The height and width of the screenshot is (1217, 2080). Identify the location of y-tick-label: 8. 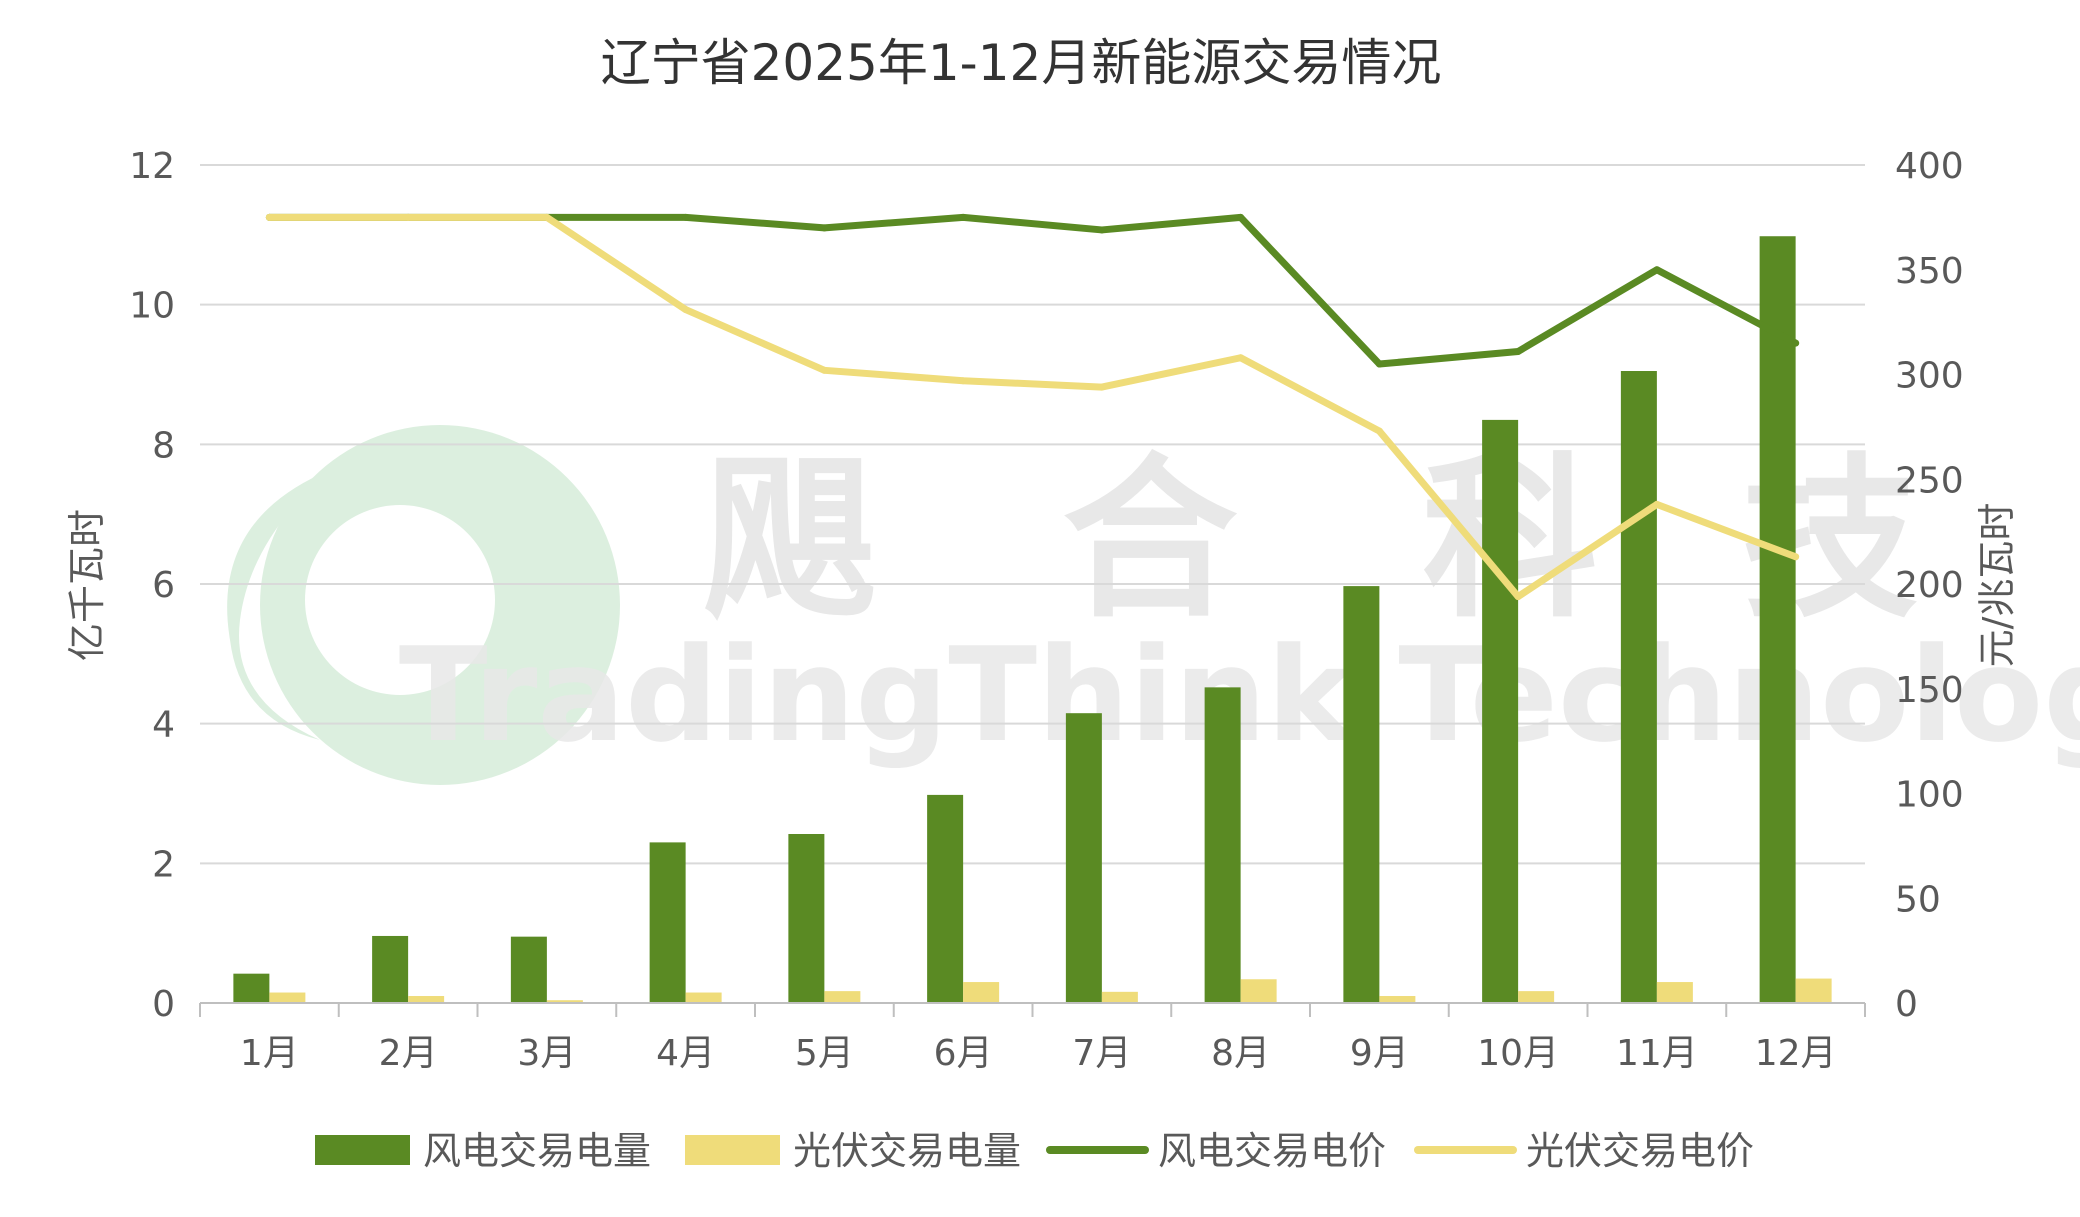
(163, 445).